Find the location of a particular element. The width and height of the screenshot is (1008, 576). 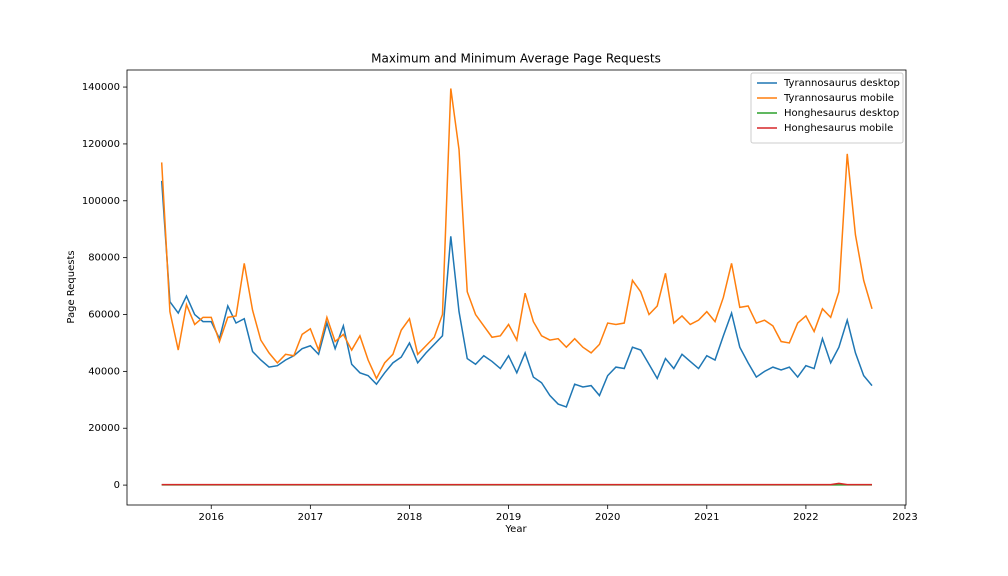

x-tick-label: 2020 is located at coordinates (607, 517).